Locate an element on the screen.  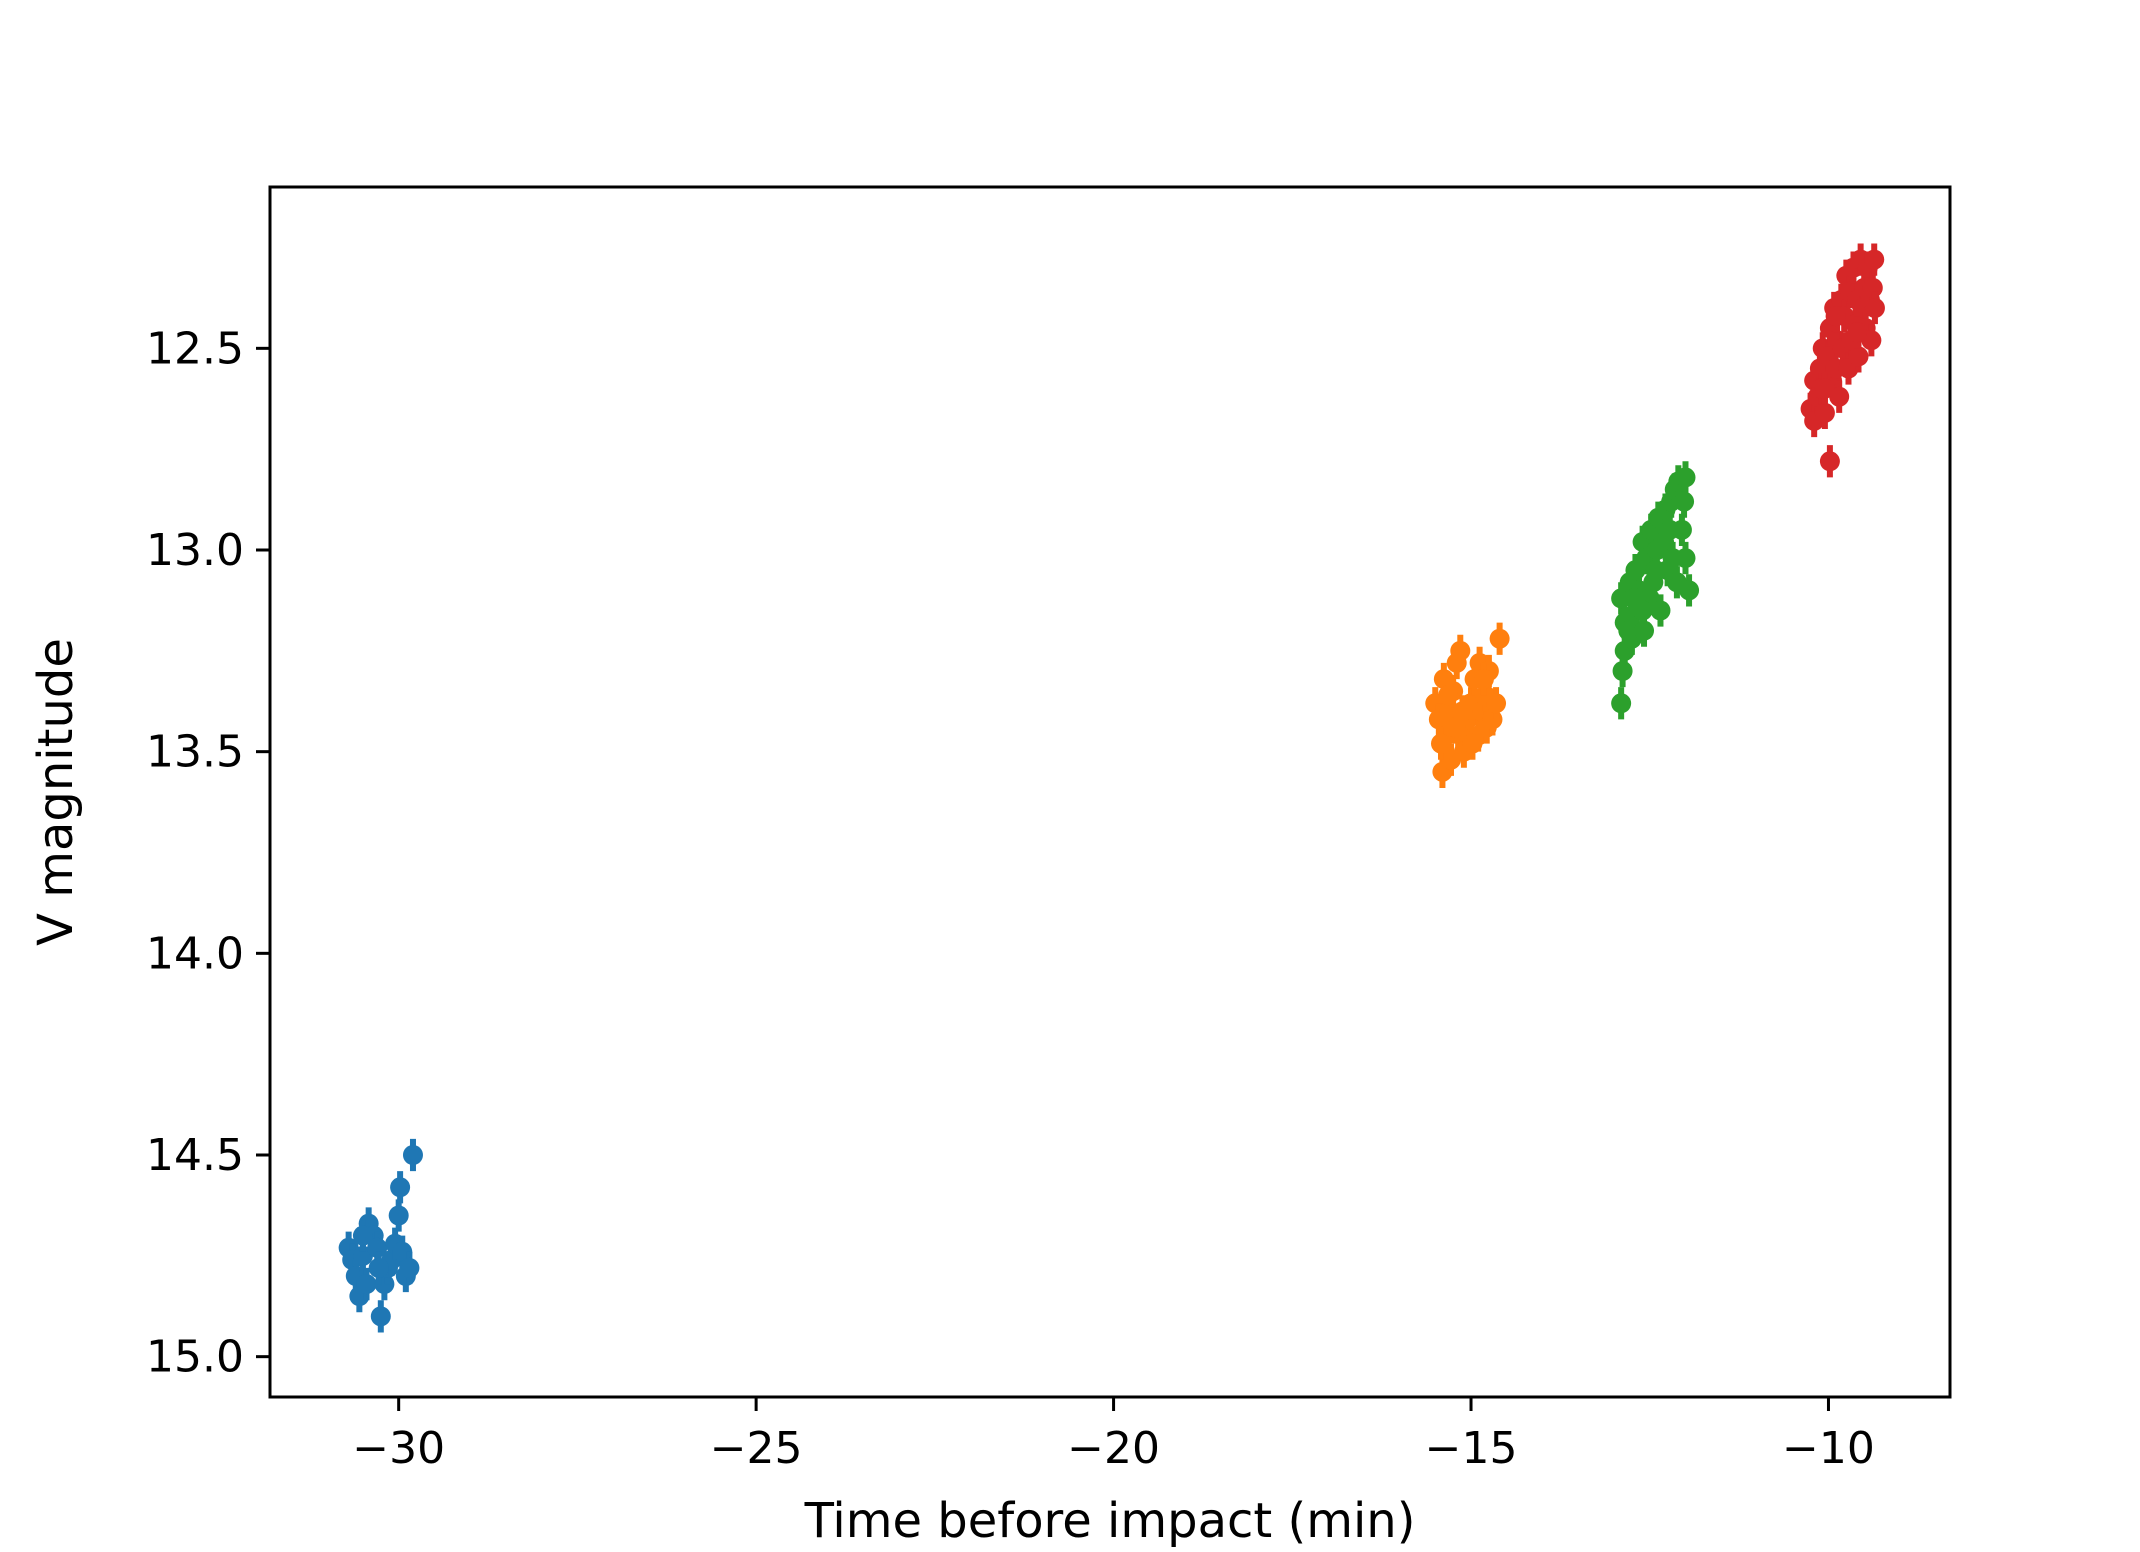
y-tick-label: 14.5 is located at coordinates (195, 1155).